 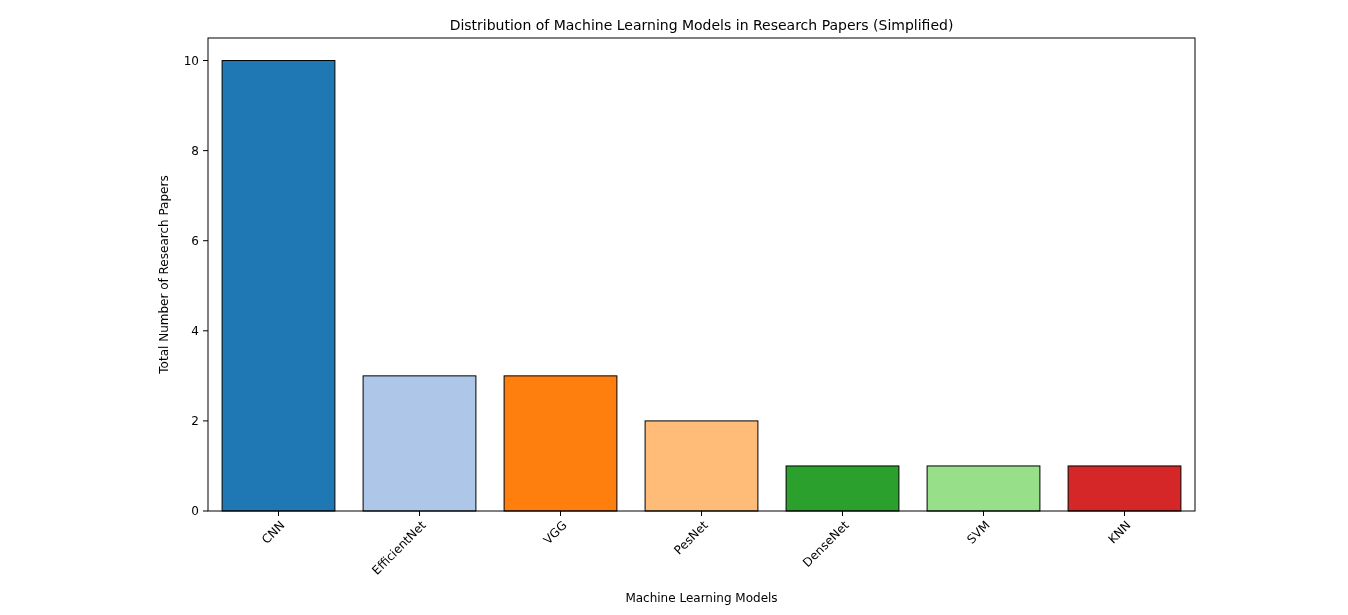 What do you see at coordinates (195, 331) in the screenshot?
I see `y-tick-label: 4` at bounding box center [195, 331].